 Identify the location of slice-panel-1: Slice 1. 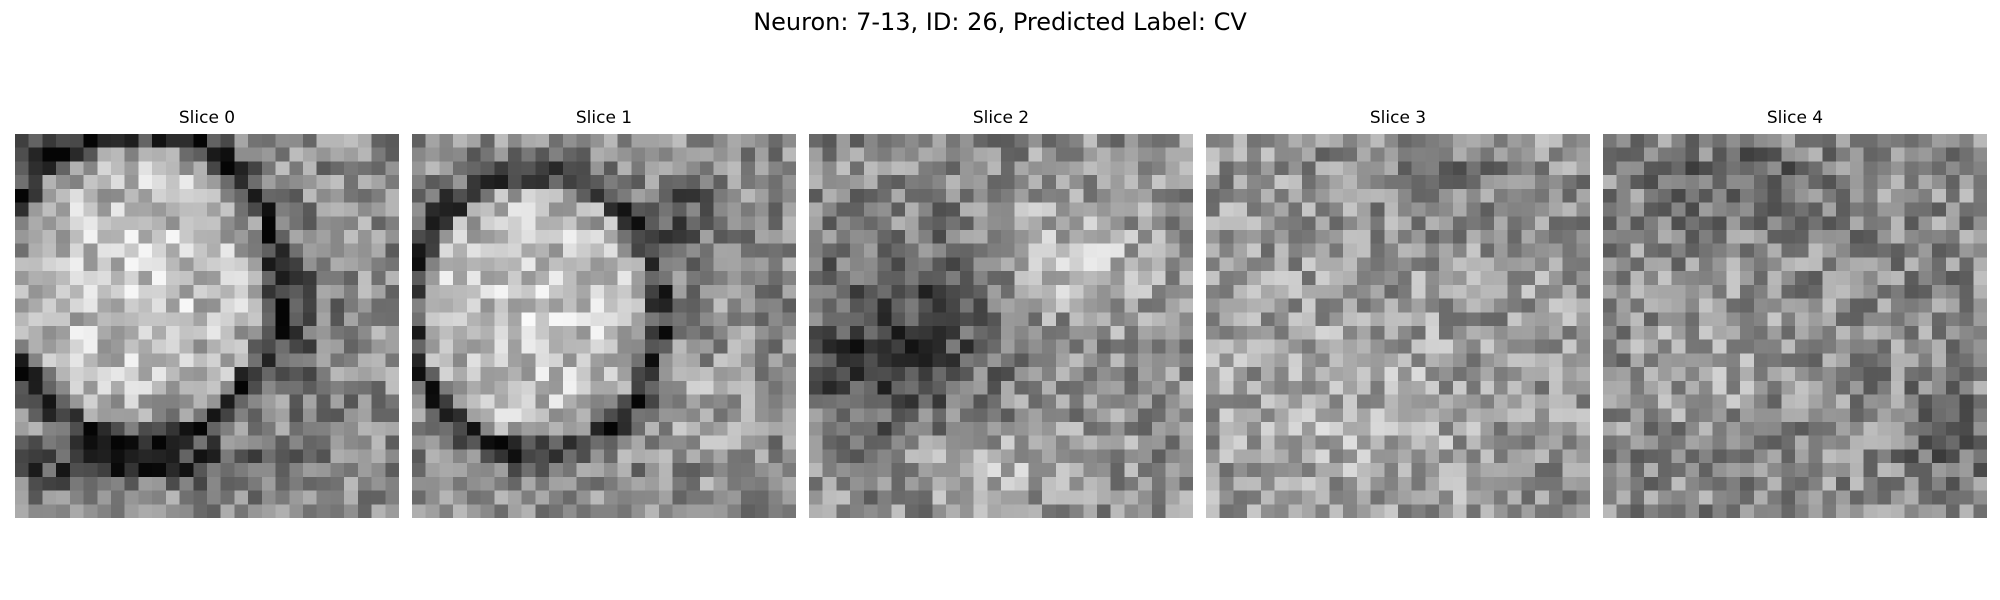
(604, 313).